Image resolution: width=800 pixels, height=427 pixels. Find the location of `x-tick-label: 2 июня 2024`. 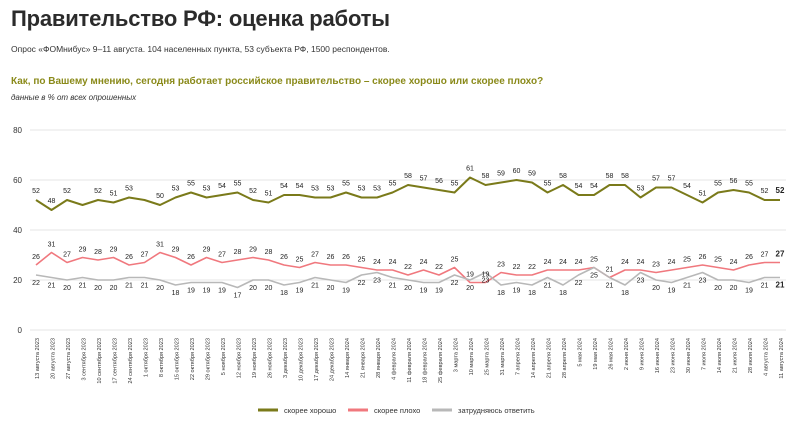

x-tick-label: 2 июня 2024 is located at coordinates (627, 354).